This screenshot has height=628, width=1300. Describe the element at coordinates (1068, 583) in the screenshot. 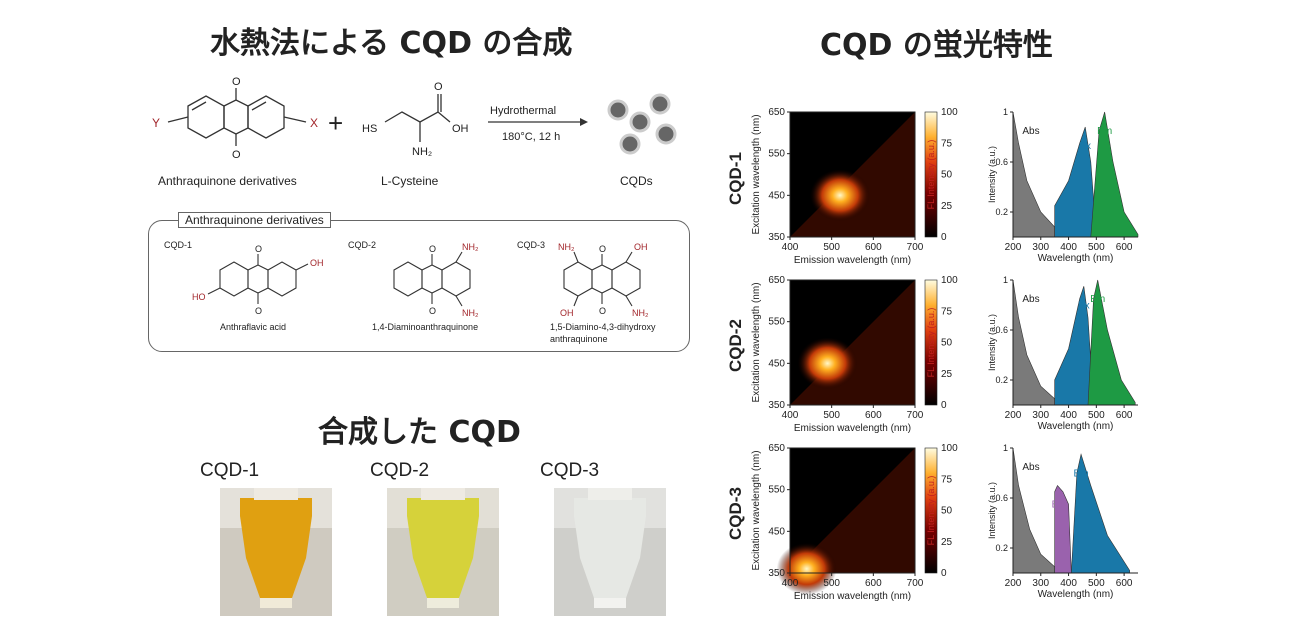

I see `x-tick-label: 400` at that location.